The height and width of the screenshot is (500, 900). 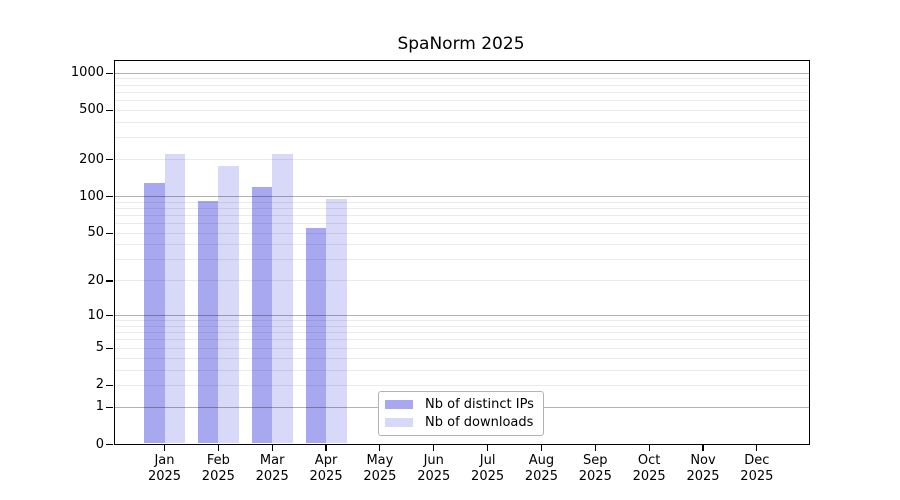 I want to click on legend-item-distinct-ips: Nb of distinct IPs, so click(x=461, y=404).